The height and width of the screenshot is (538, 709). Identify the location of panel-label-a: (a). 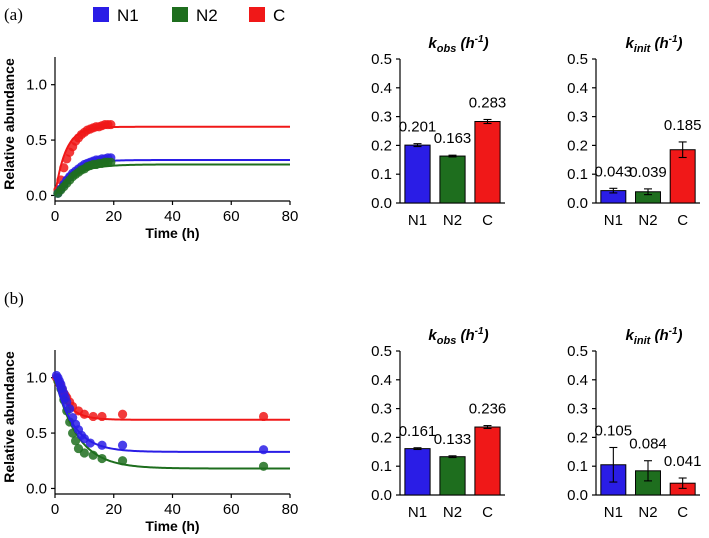
(13, 14).